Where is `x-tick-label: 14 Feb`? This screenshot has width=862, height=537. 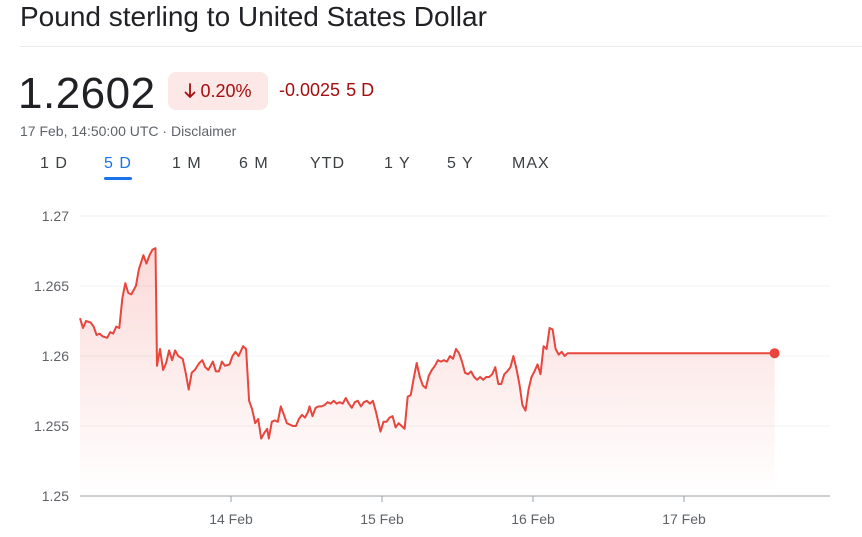
x-tick-label: 14 Feb is located at coordinates (231, 519).